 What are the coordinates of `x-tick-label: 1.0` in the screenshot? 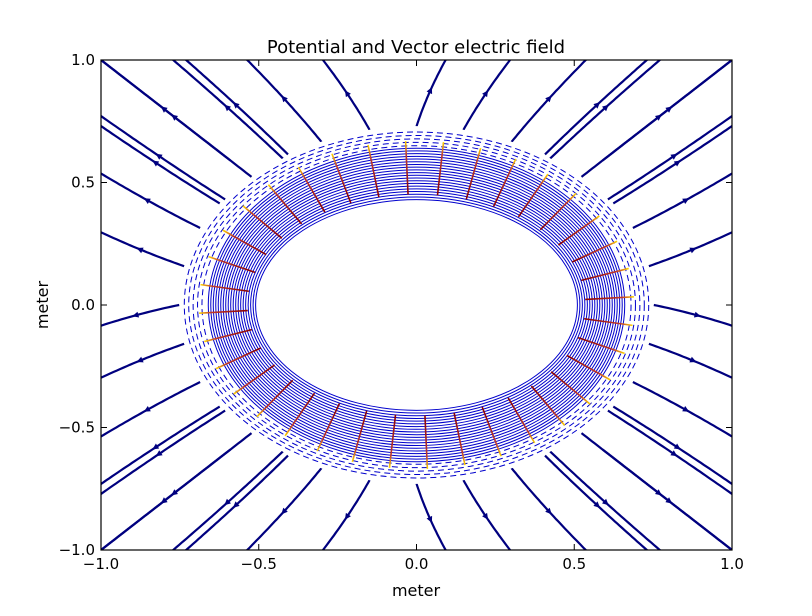 It's located at (732, 564).